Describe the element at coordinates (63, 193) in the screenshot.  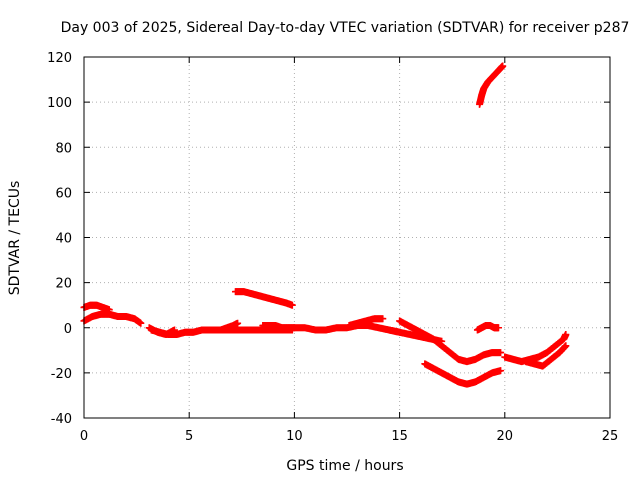
I see `y-tick-label: 60` at that location.